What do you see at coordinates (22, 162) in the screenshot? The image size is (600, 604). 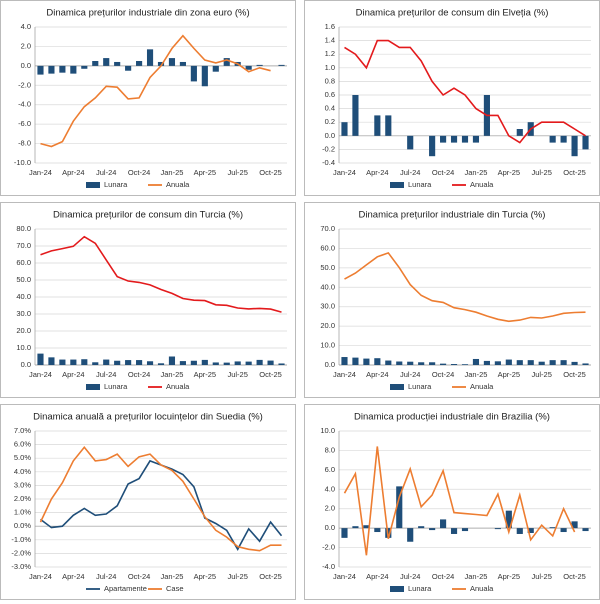 I see `y-tick-label: -10.0` at bounding box center [22, 162].